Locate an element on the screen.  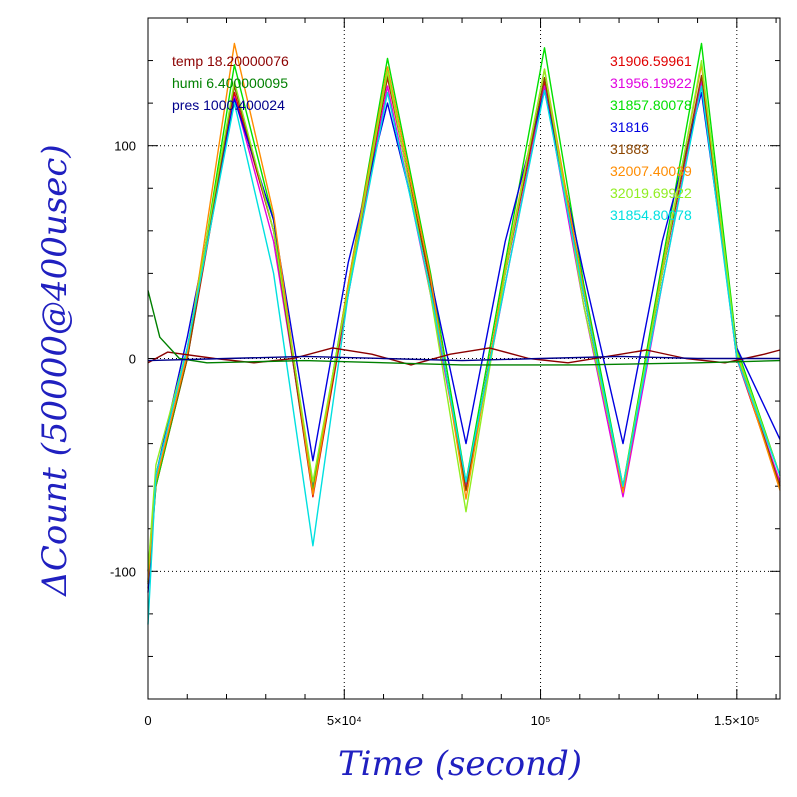
x-tick-label: 0 is located at coordinates (147, 720).